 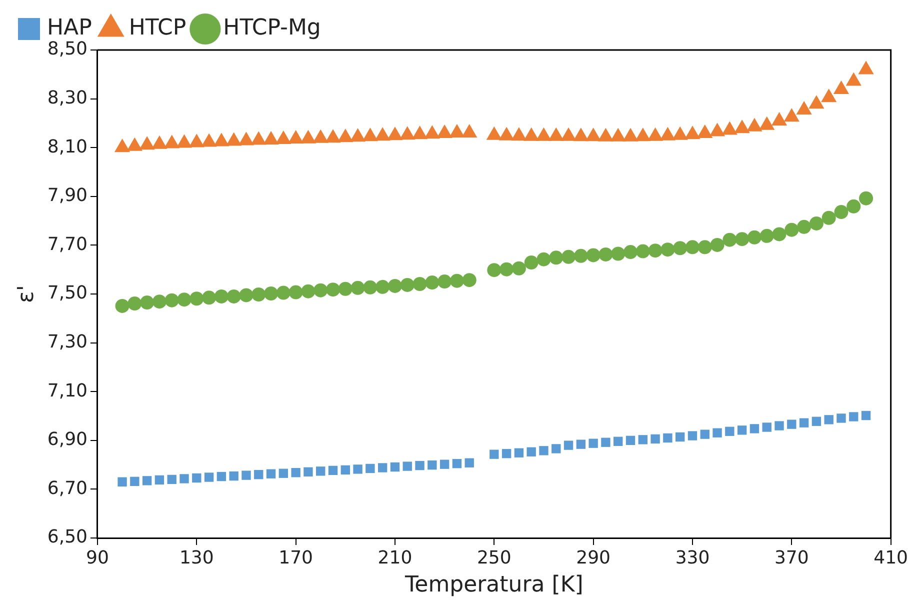 I want to click on x-tick-label: 370, so click(x=791, y=557).